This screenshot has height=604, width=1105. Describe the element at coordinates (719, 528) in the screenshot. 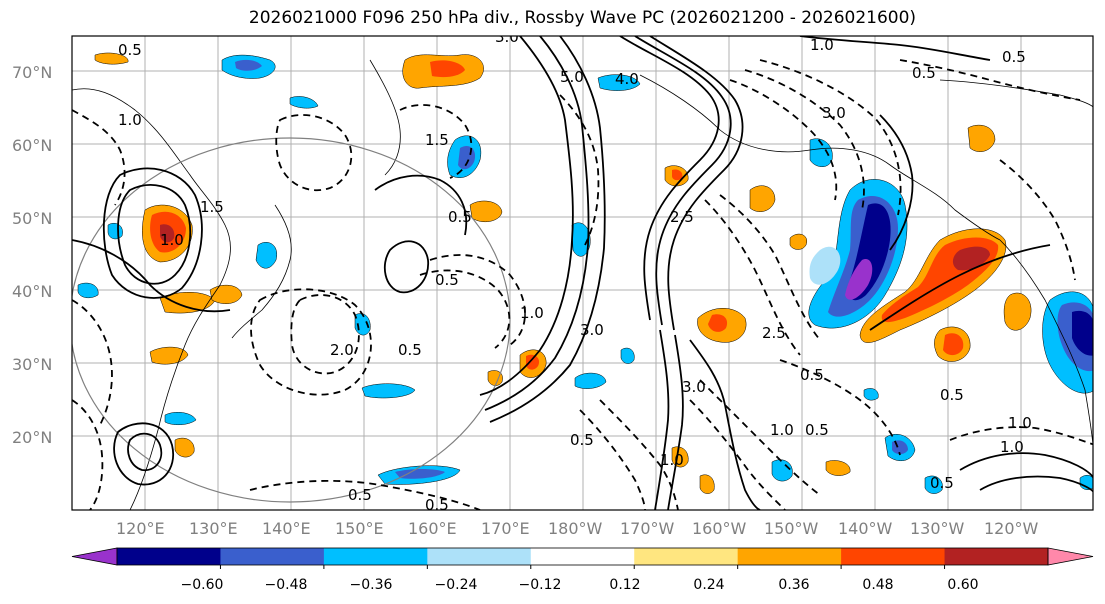

I see `lon-label: 160°W` at that location.